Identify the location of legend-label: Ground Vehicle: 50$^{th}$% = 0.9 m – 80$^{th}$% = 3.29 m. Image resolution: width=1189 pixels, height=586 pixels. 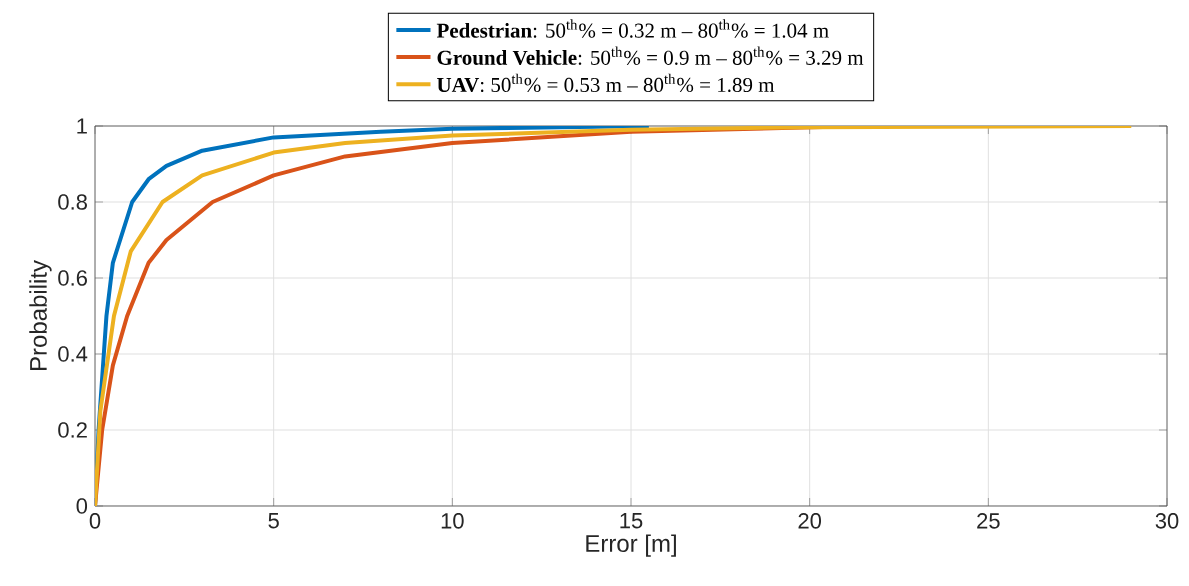
(650, 55).